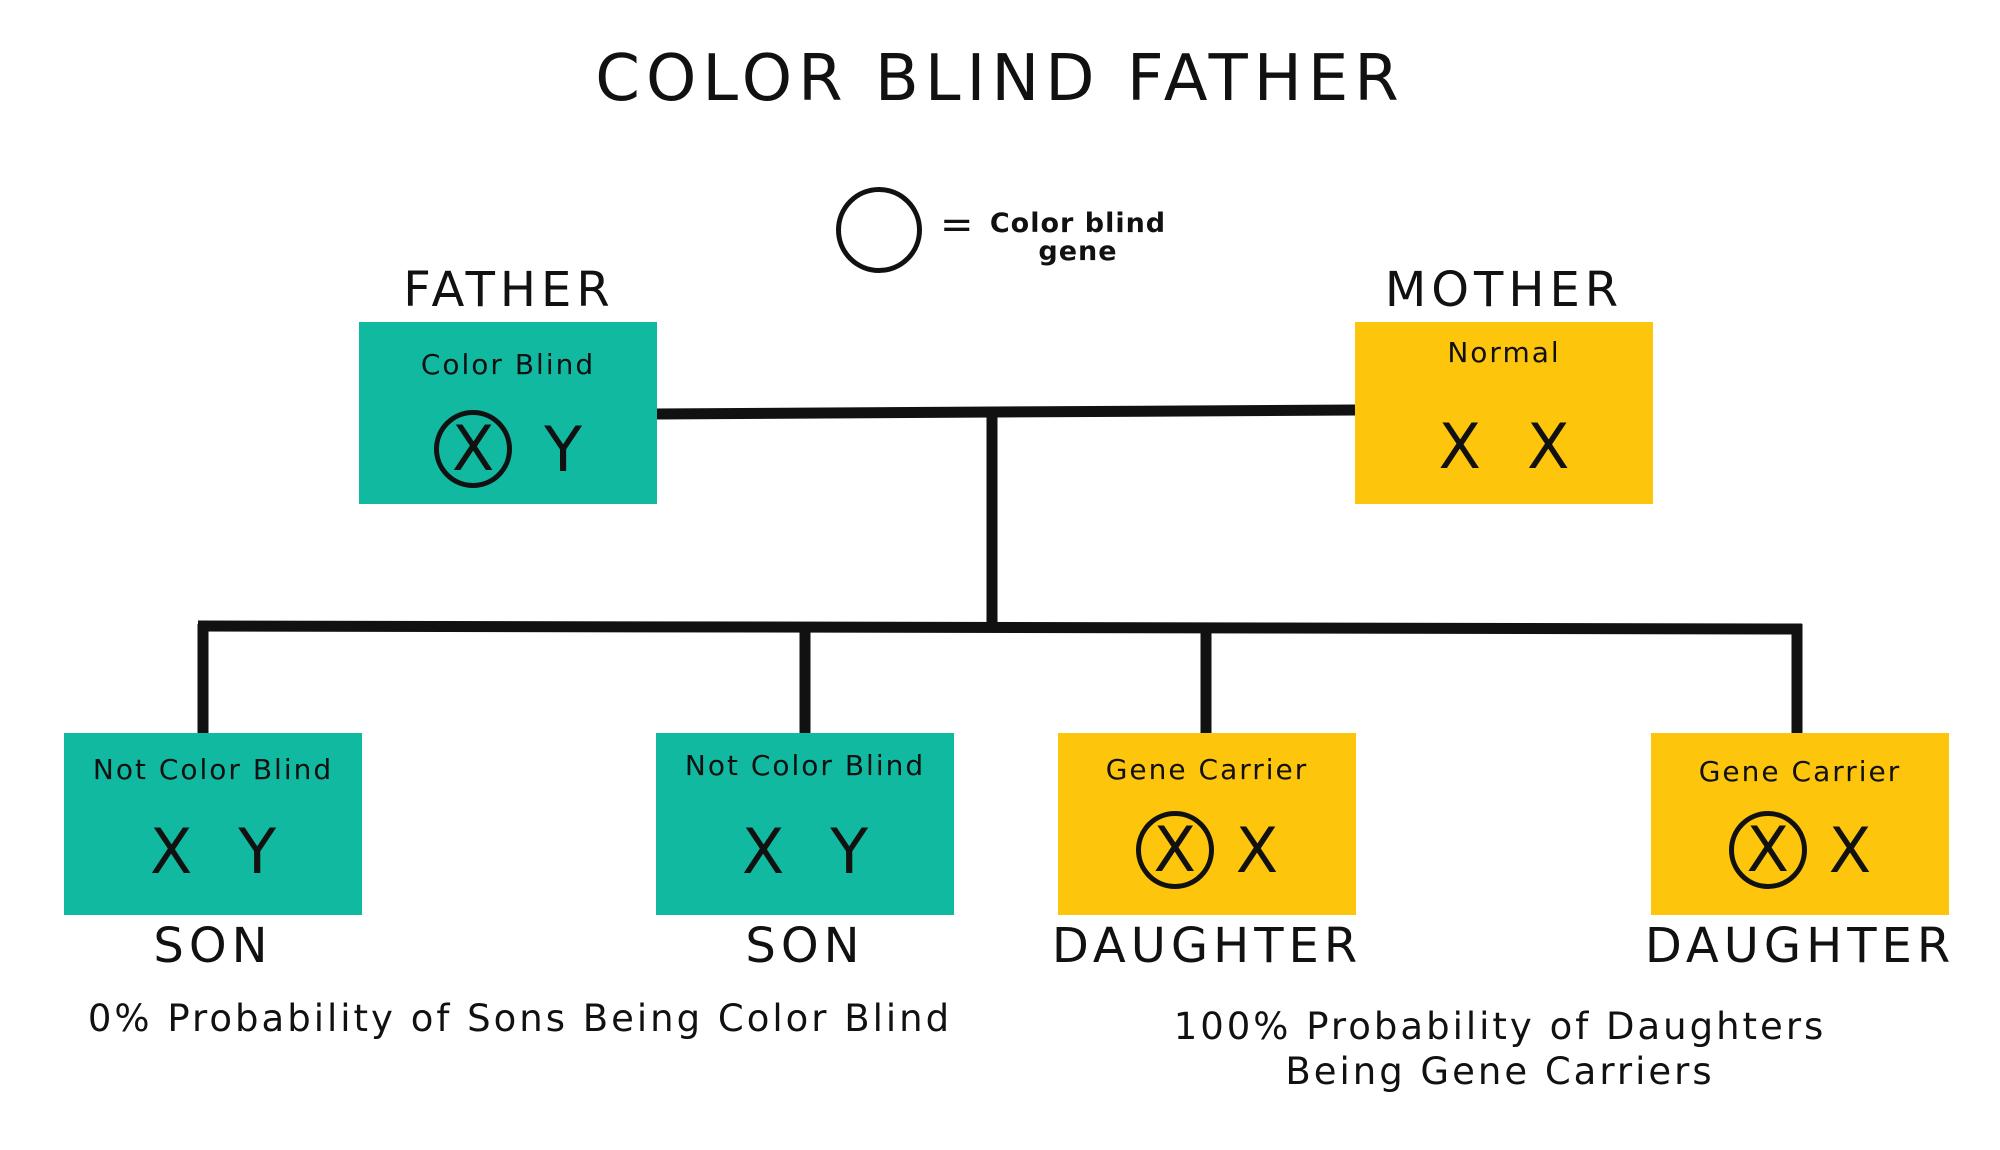  I want to click on mother-box: Normal X X, so click(1504, 413).